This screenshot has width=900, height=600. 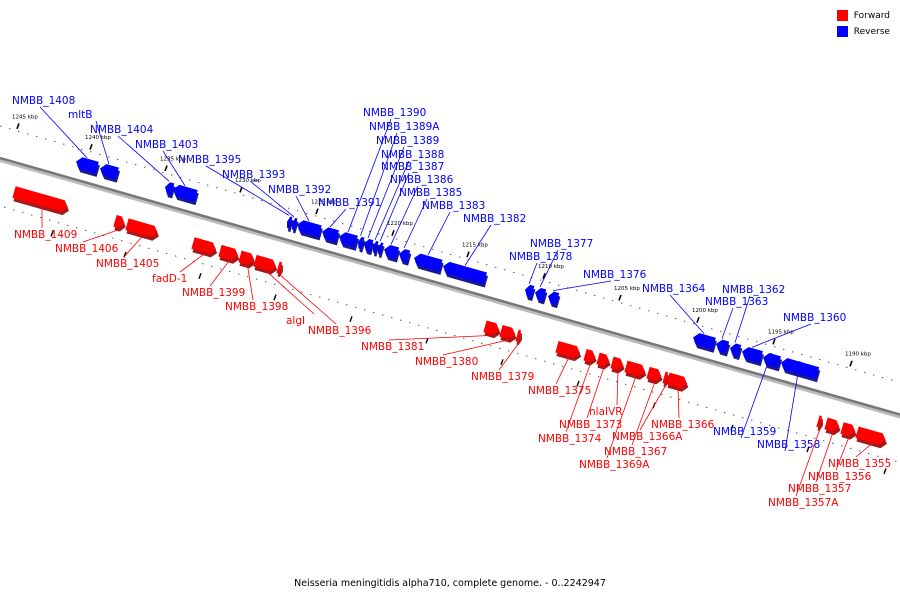 What do you see at coordinates (453, 206) in the screenshot?
I see `gene-label-nmbb-1383: NMBB_1383` at bounding box center [453, 206].